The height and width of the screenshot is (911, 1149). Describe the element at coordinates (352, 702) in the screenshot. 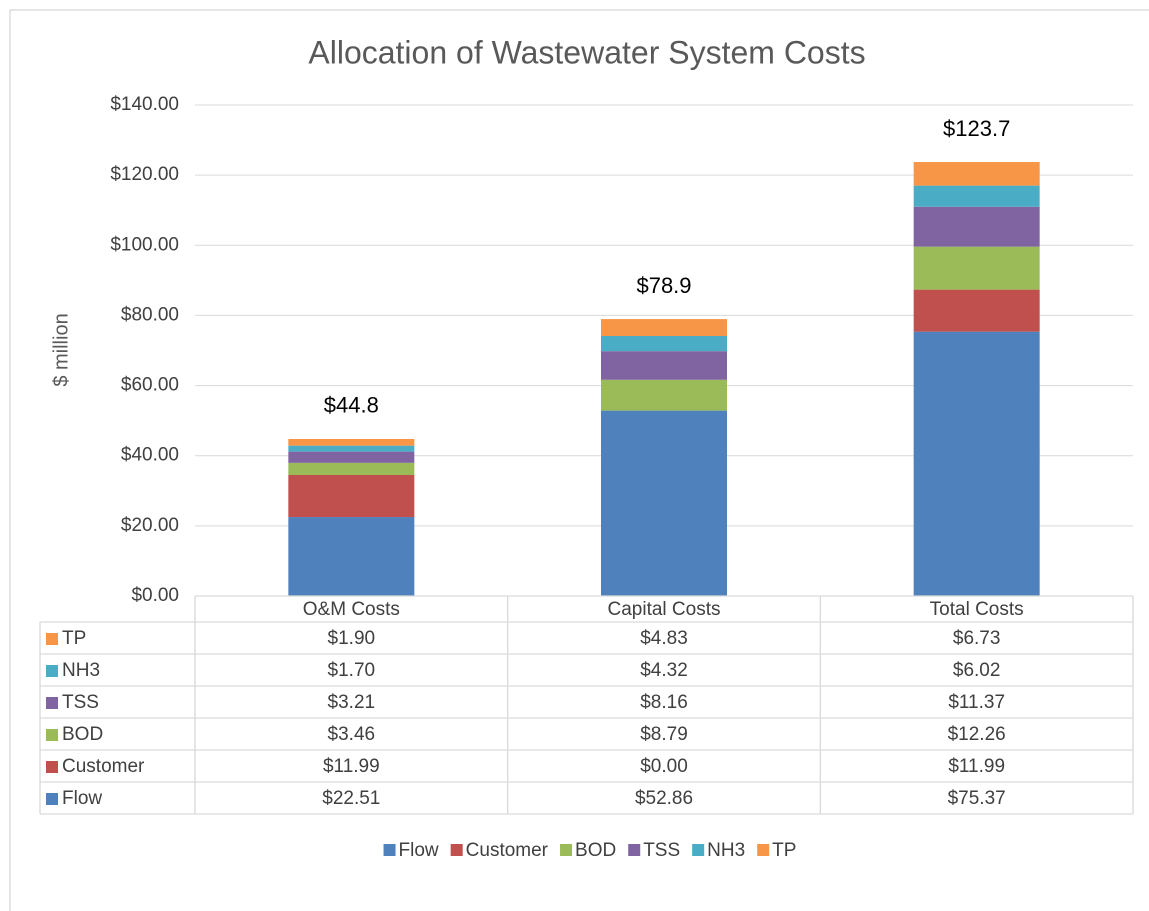

I see `table-cell: $3.21` at that location.